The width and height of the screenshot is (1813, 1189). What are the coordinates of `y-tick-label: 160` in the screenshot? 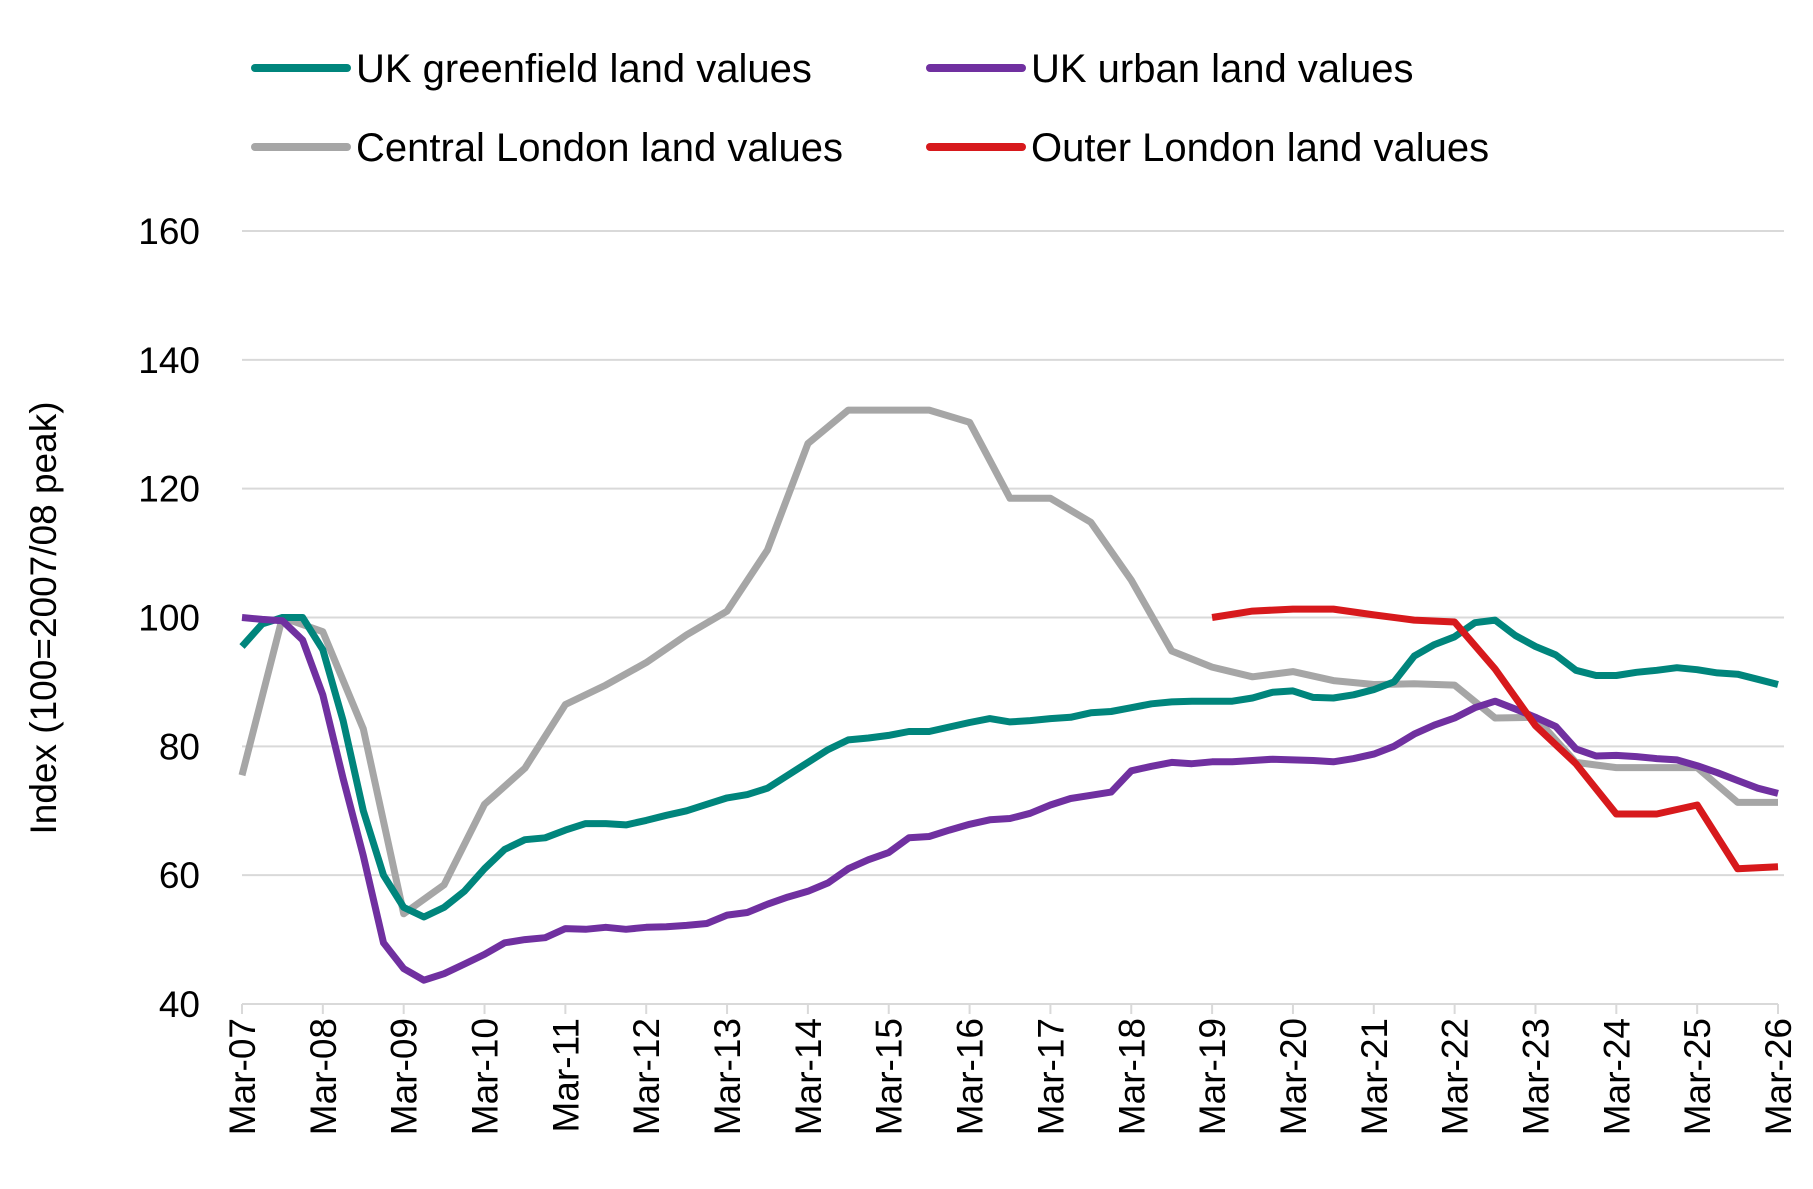 It's located at (169, 231).